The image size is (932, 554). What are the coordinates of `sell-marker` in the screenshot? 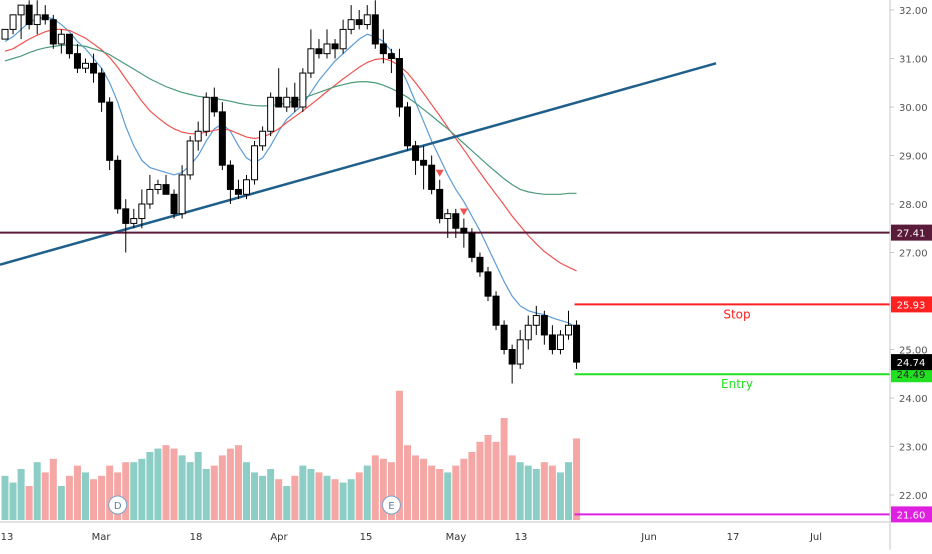 It's located at (439, 173).